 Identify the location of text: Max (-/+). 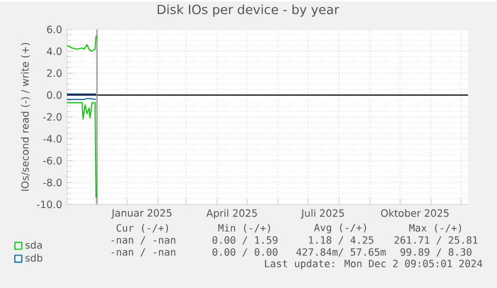
(435, 228).